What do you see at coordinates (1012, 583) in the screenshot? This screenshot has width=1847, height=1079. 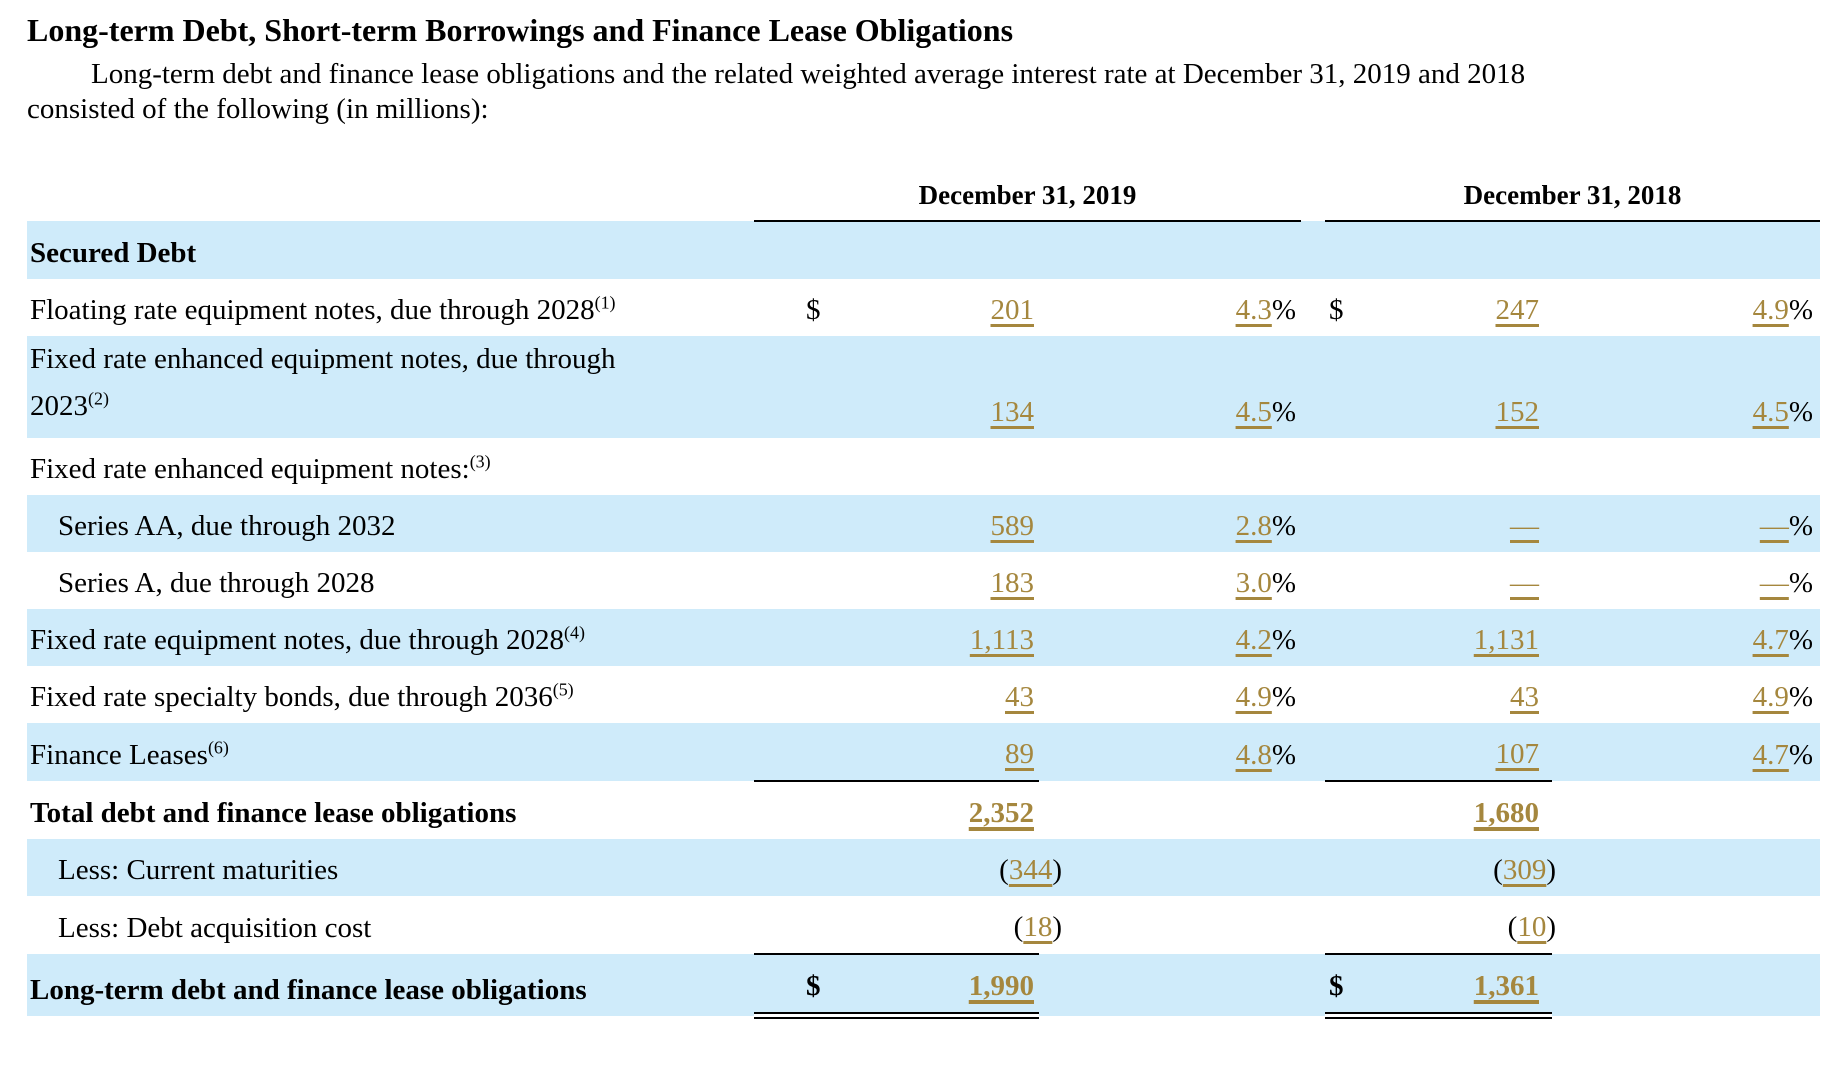 I see `value-link: 183` at bounding box center [1012, 583].